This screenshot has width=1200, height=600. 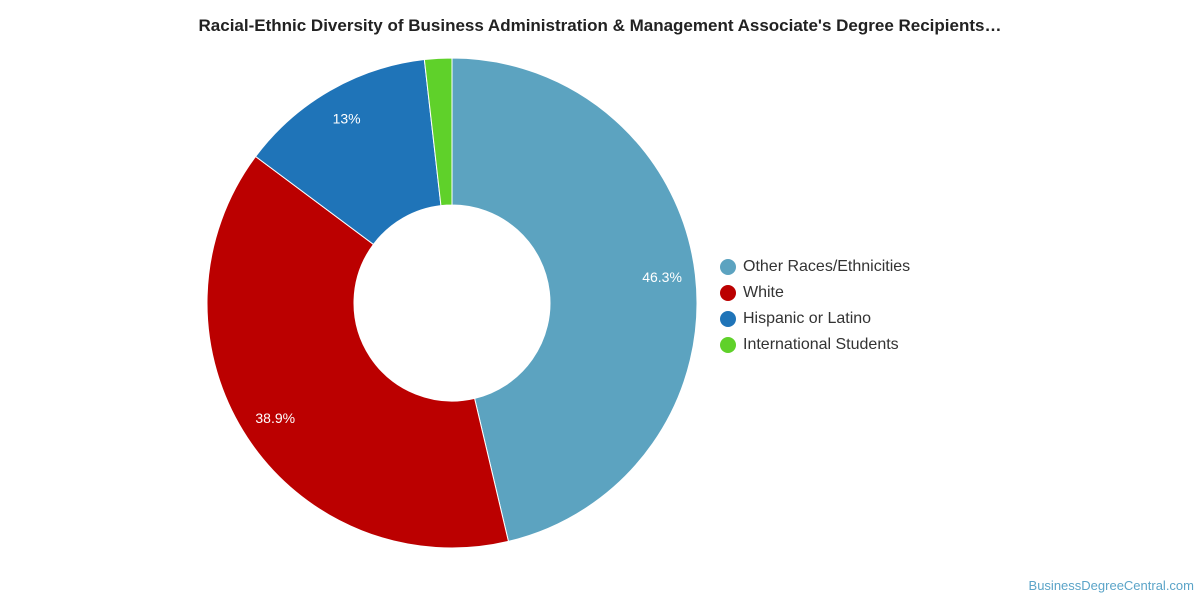 I want to click on legend-item-white: White, so click(x=815, y=293).